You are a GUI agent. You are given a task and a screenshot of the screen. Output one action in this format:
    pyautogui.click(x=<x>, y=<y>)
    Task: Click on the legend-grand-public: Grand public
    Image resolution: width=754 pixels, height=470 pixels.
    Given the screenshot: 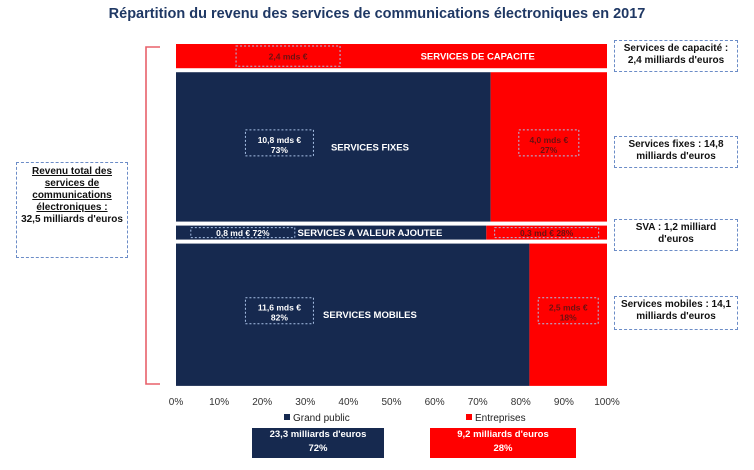 What is the action you would take?
    pyautogui.click(x=317, y=418)
    